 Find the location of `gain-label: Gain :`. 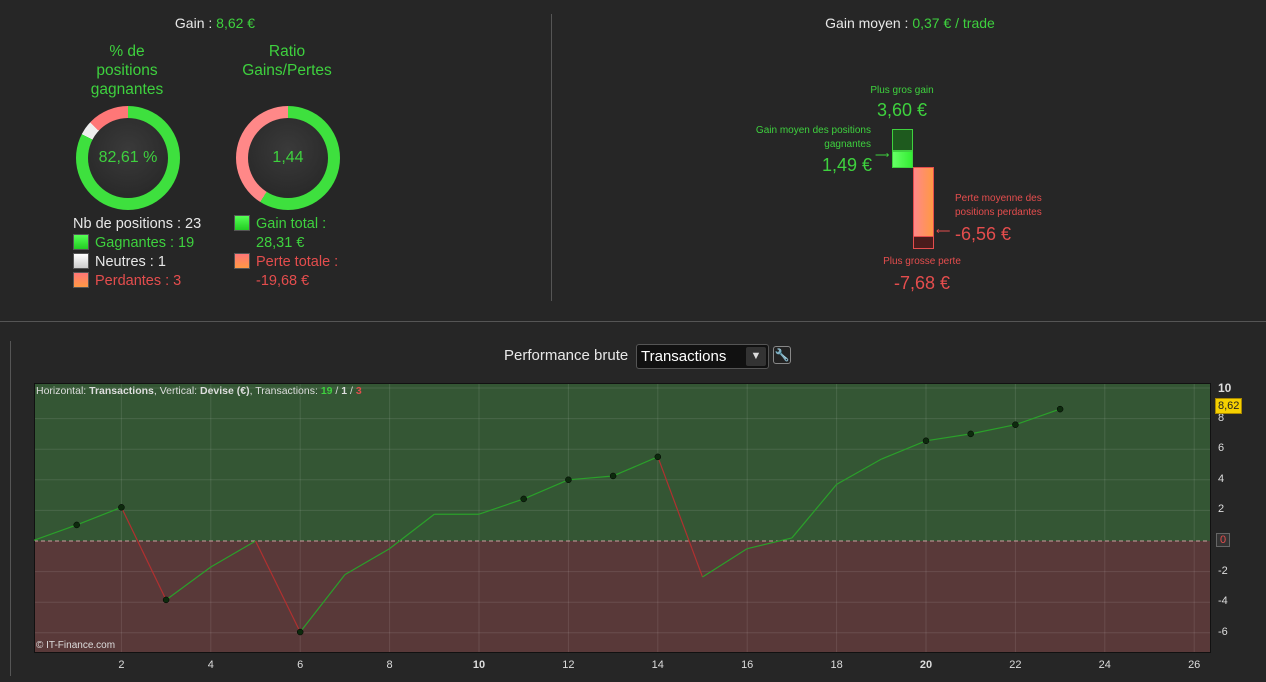

gain-label: Gain : is located at coordinates (195, 23).